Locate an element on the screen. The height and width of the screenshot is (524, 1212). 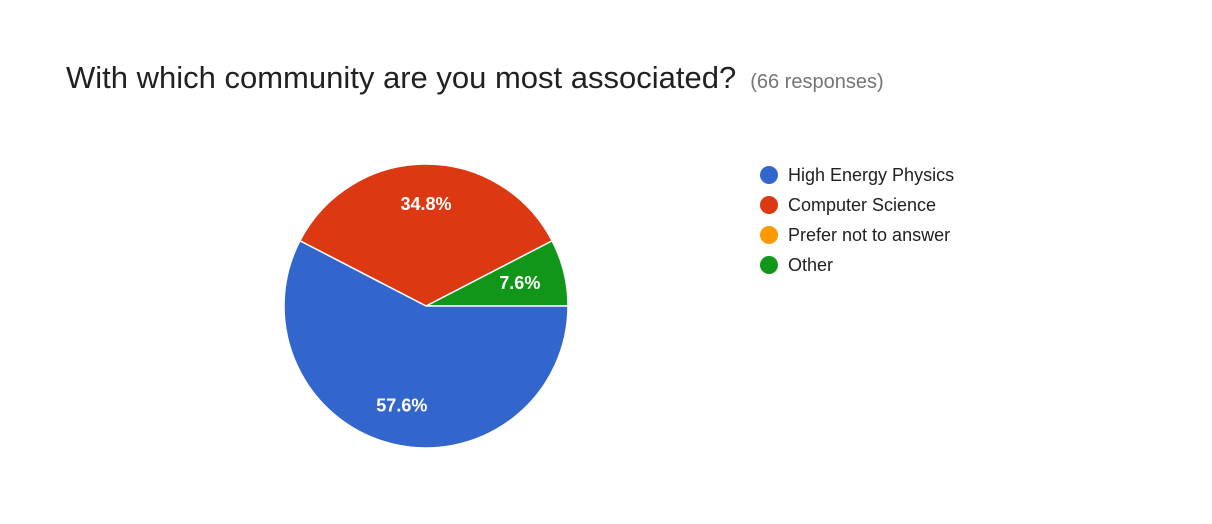
legend-item-computer-science: Computer Science is located at coordinates (857, 205).